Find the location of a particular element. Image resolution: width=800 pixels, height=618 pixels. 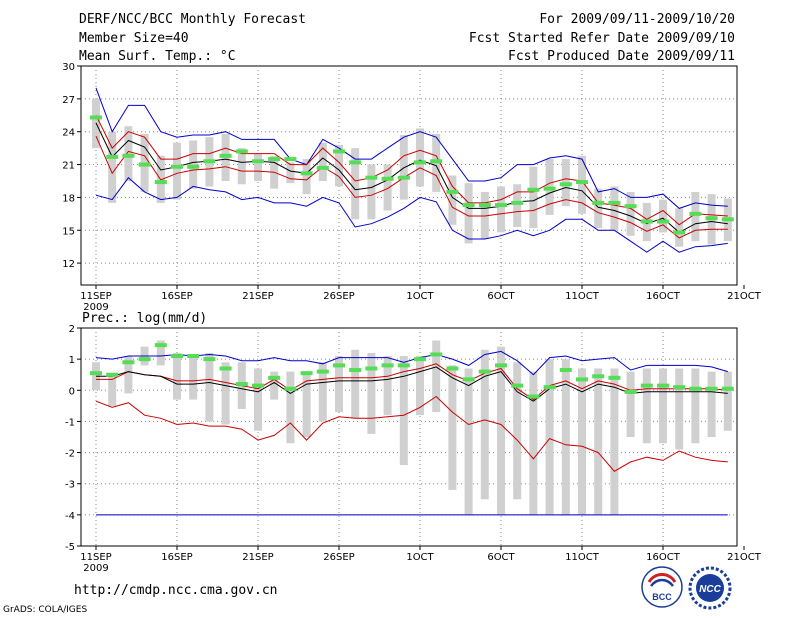

precipitation-line-mean is located at coordinates (412, 384).